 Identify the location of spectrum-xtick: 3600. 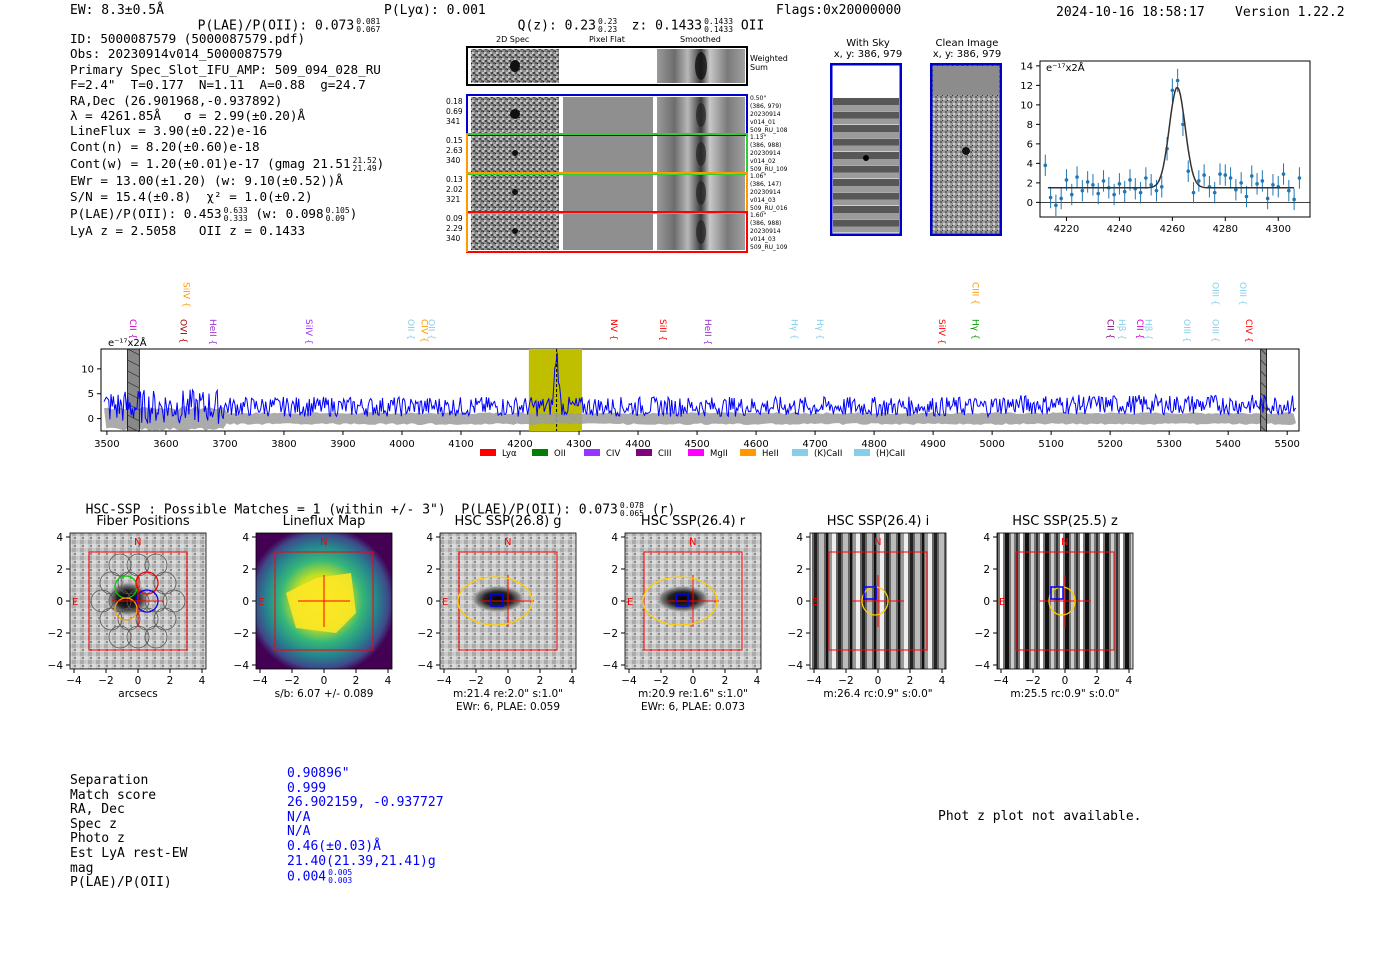
(165, 444).